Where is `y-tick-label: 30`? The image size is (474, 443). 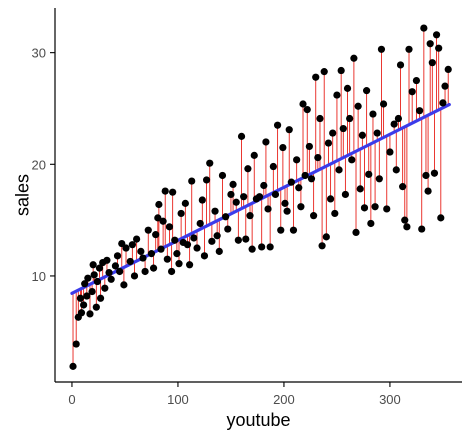 y-tick-label: 30 is located at coordinates (39, 53).